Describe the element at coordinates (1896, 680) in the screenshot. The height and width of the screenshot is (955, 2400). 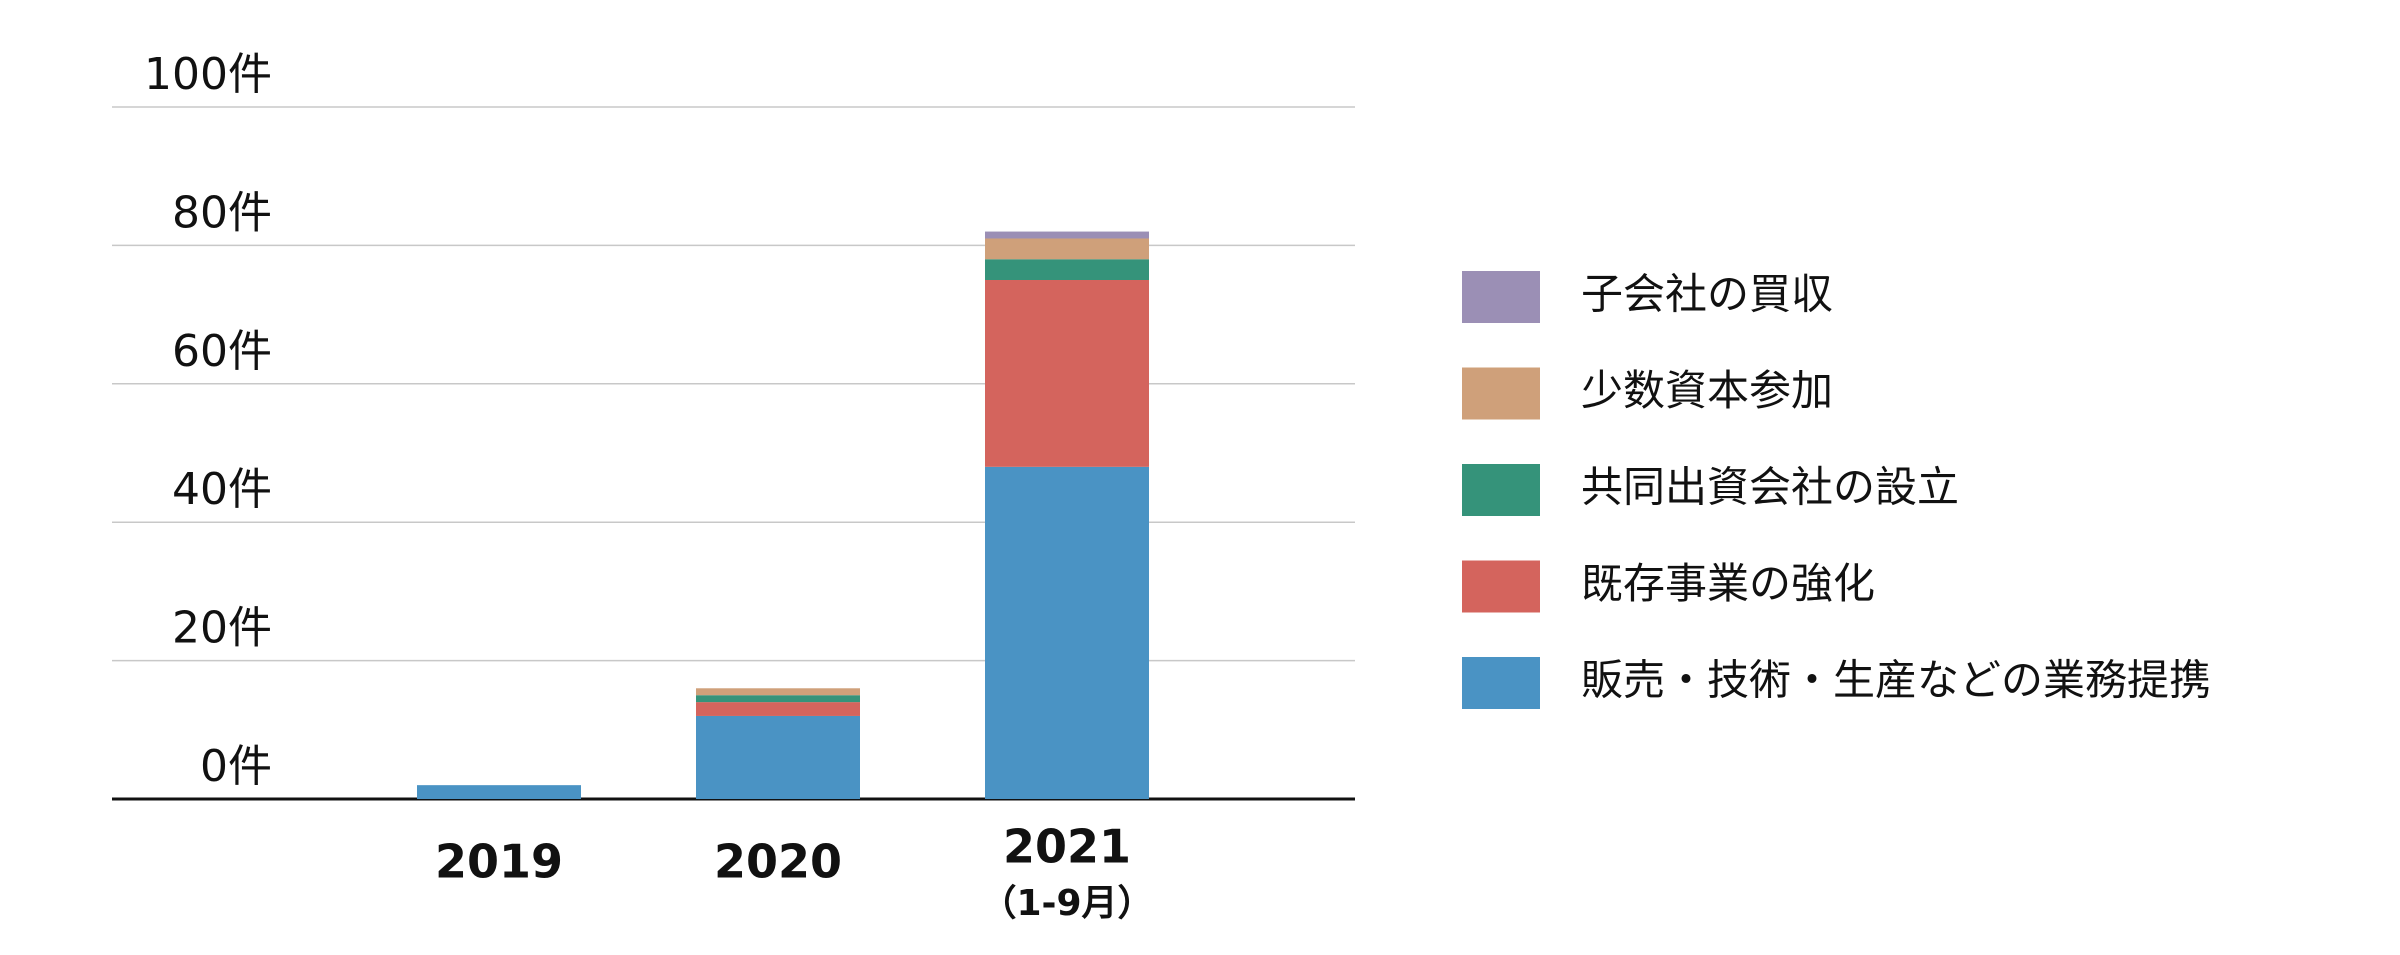
I see `legend-label: 販売・技術・生産などの業務提携` at that location.